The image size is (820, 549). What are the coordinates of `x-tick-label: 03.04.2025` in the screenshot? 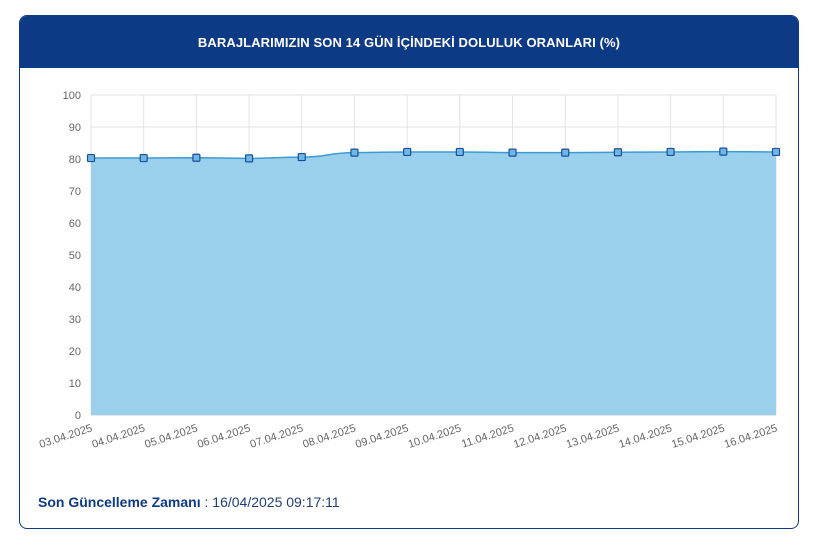 It's located at (66, 436).